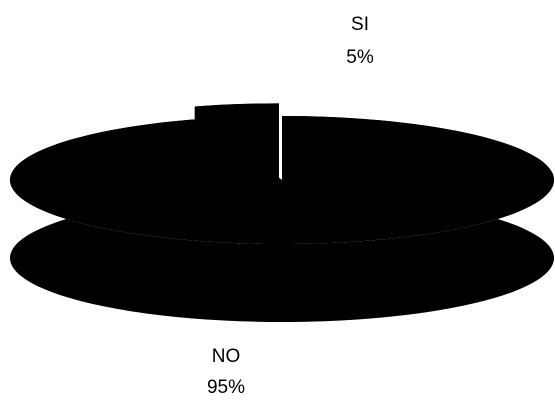  What do you see at coordinates (226, 356) in the screenshot?
I see `slice-label-no: NO` at bounding box center [226, 356].